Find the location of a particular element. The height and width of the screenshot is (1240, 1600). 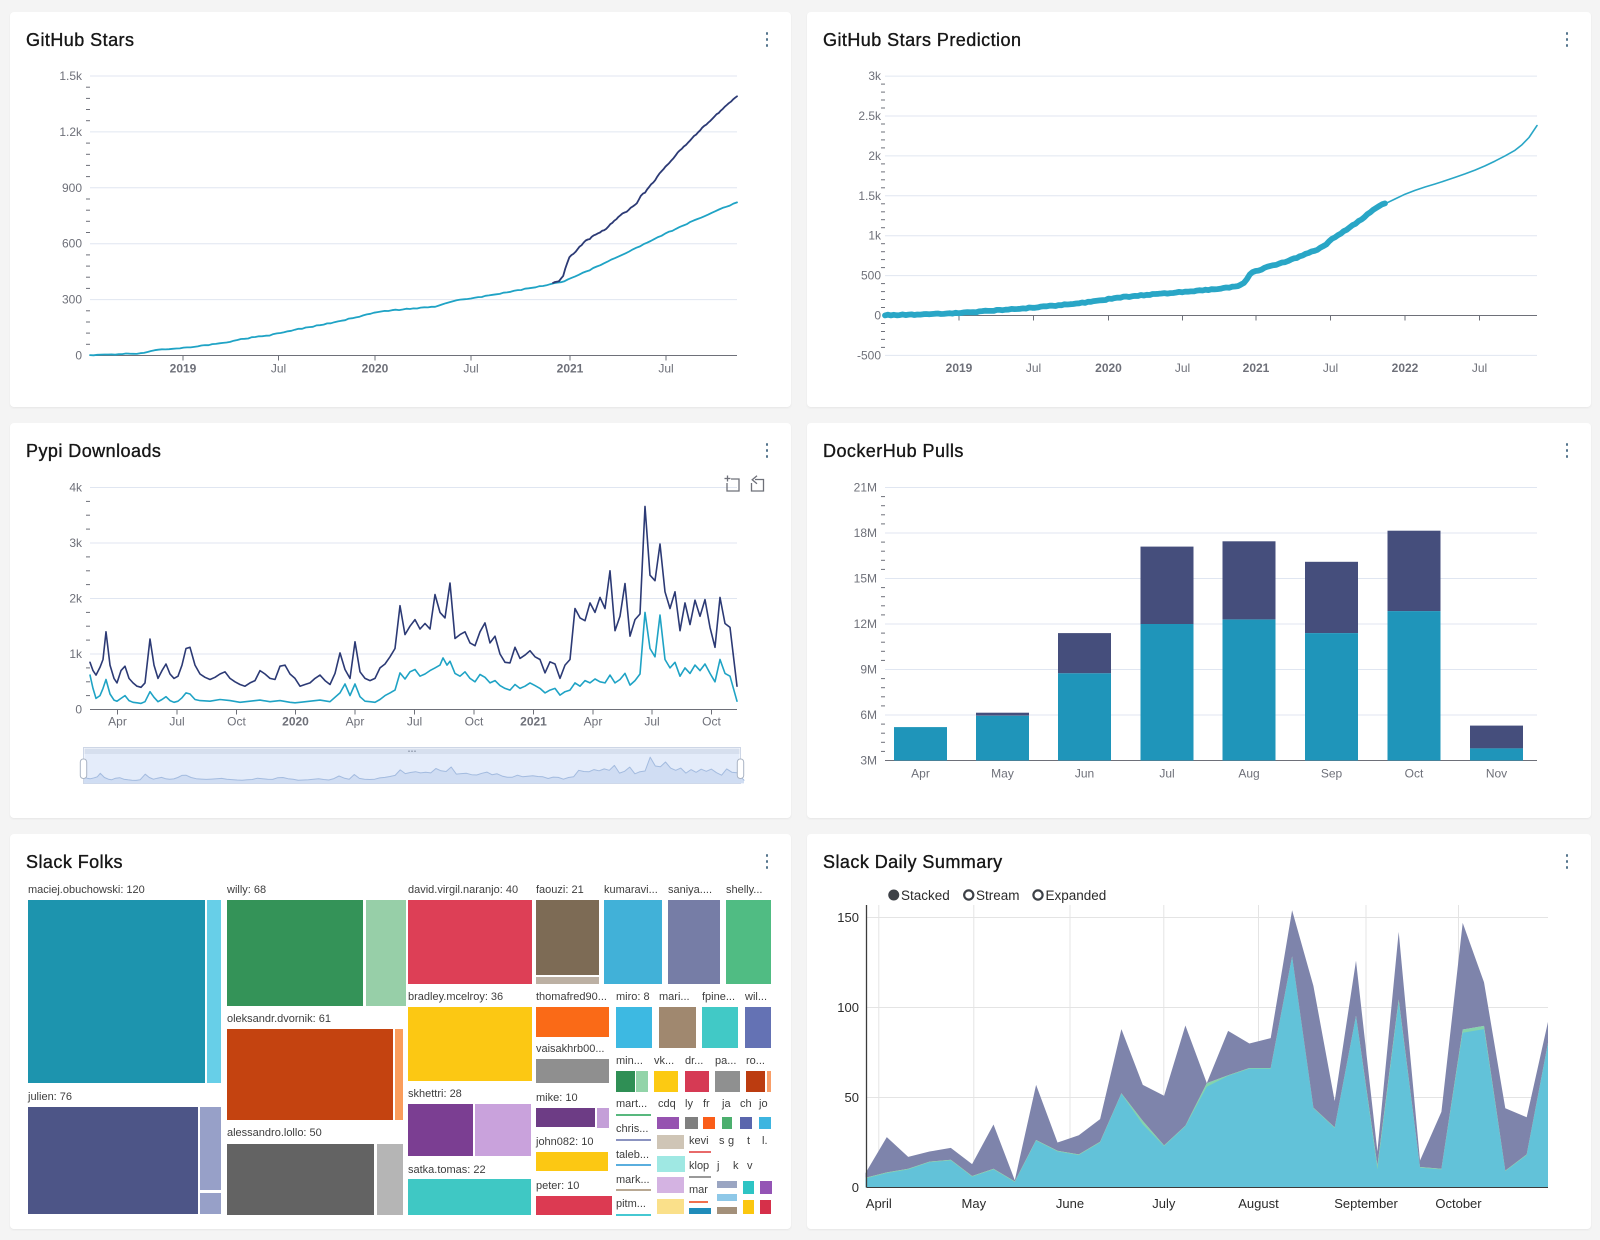

svg-text: 6M is located at coordinates (868, 715).